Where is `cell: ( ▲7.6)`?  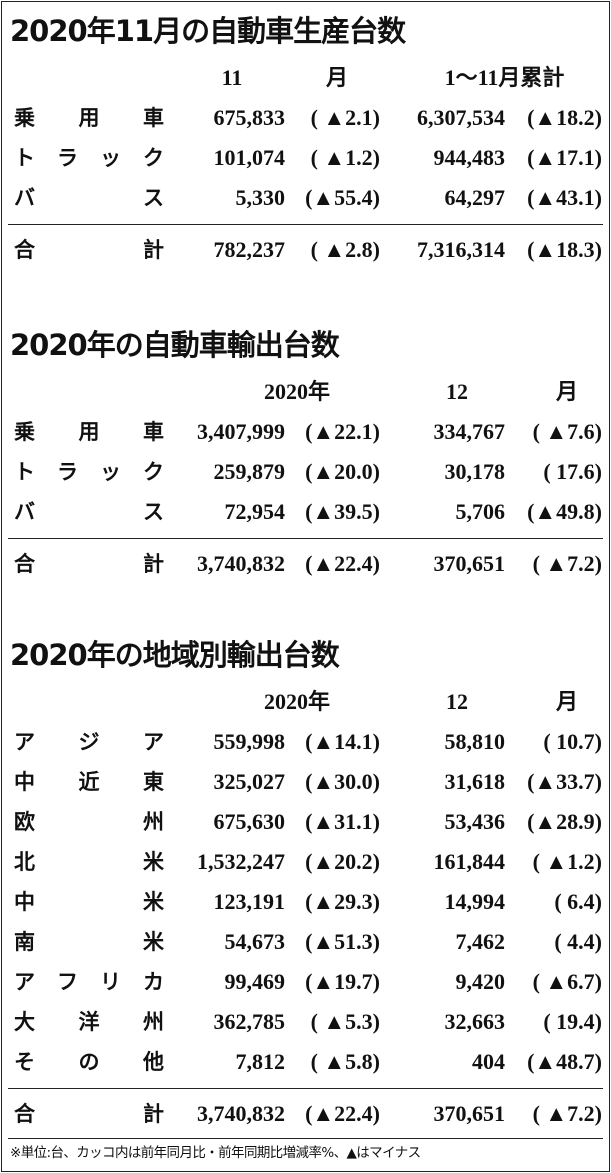 cell: ( ▲7.6) is located at coordinates (567, 431).